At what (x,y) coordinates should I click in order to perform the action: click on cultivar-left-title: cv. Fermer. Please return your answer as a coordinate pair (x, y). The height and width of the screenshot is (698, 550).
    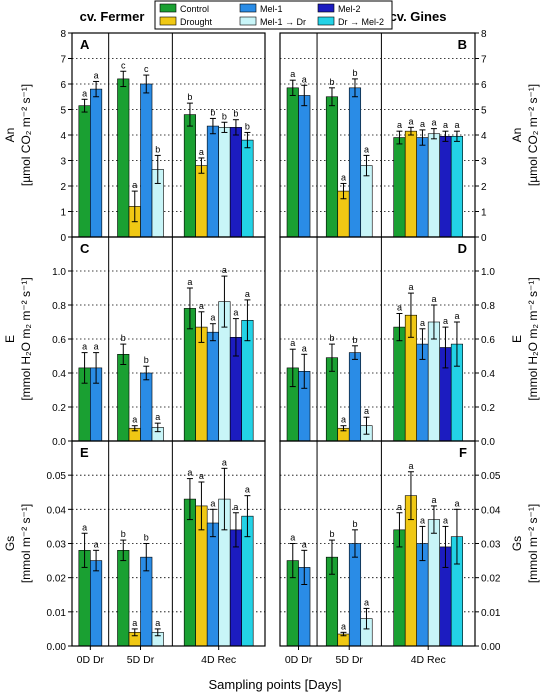
    Looking at the image, I should click on (112, 16).